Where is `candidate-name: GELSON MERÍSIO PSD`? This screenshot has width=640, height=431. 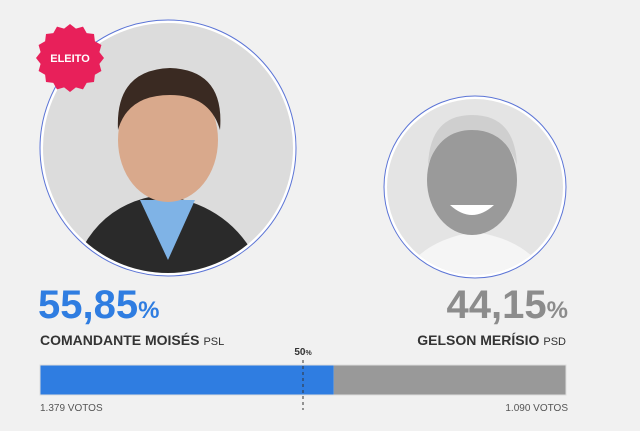
candidate-name: GELSON MERÍSIO PSD is located at coordinates (491, 340).